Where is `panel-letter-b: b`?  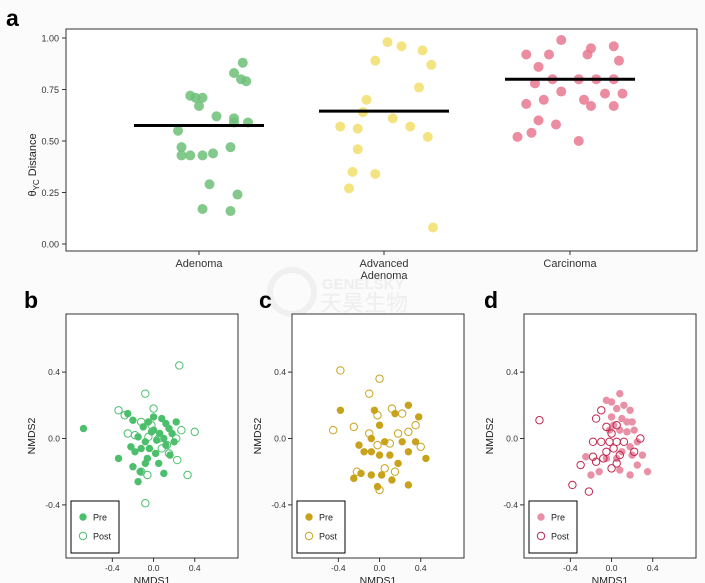
panel-letter-b: b is located at coordinates (31, 300).